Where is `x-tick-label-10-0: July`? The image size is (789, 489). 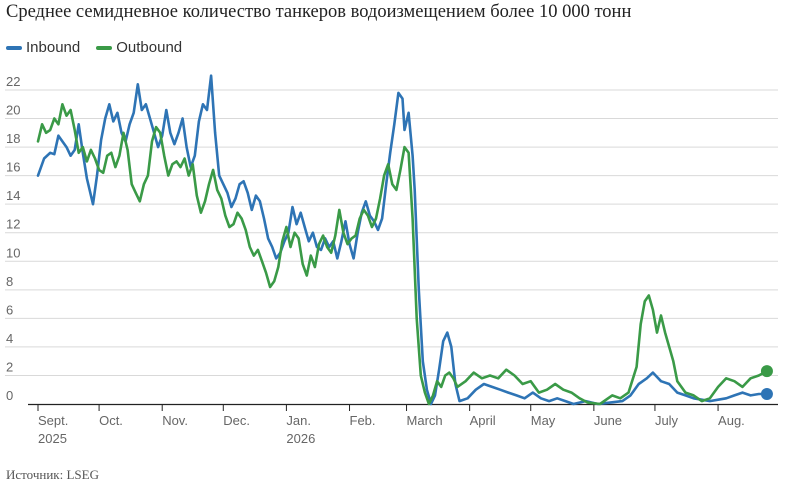 x-tick-label-10-0: July is located at coordinates (667, 420).